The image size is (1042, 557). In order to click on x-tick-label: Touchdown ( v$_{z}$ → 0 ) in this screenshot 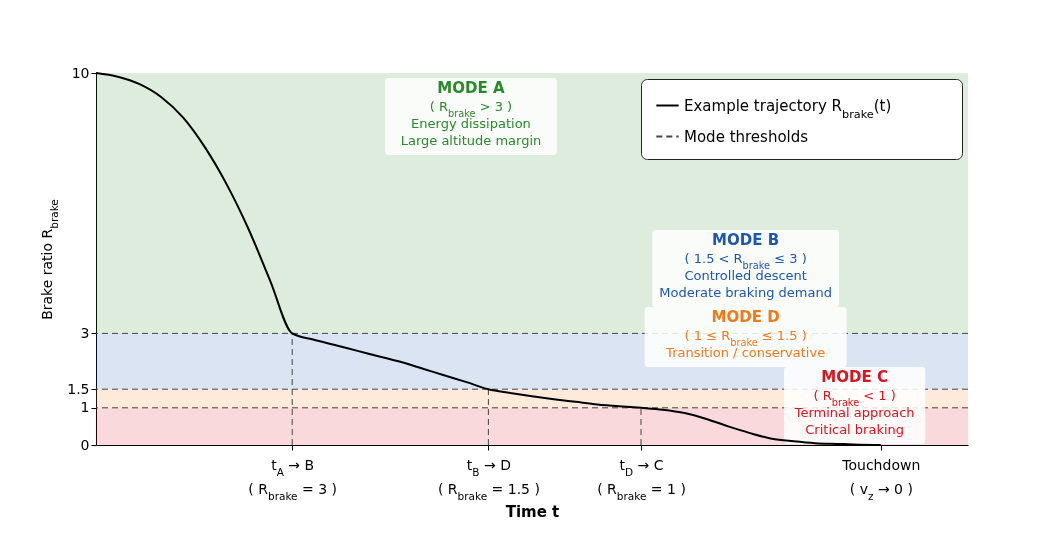, I will do `click(881, 479)`.